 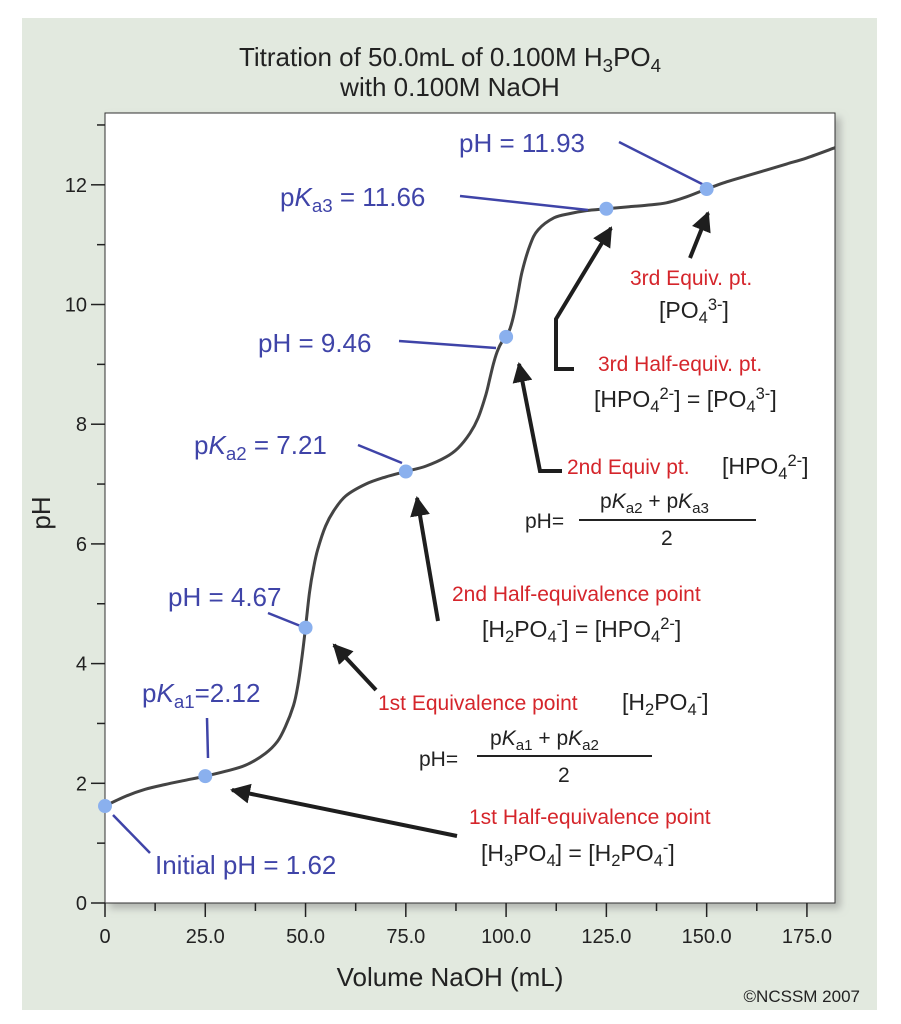 What do you see at coordinates (81, 425) in the screenshot?
I see `y-tick-label: 8` at bounding box center [81, 425].